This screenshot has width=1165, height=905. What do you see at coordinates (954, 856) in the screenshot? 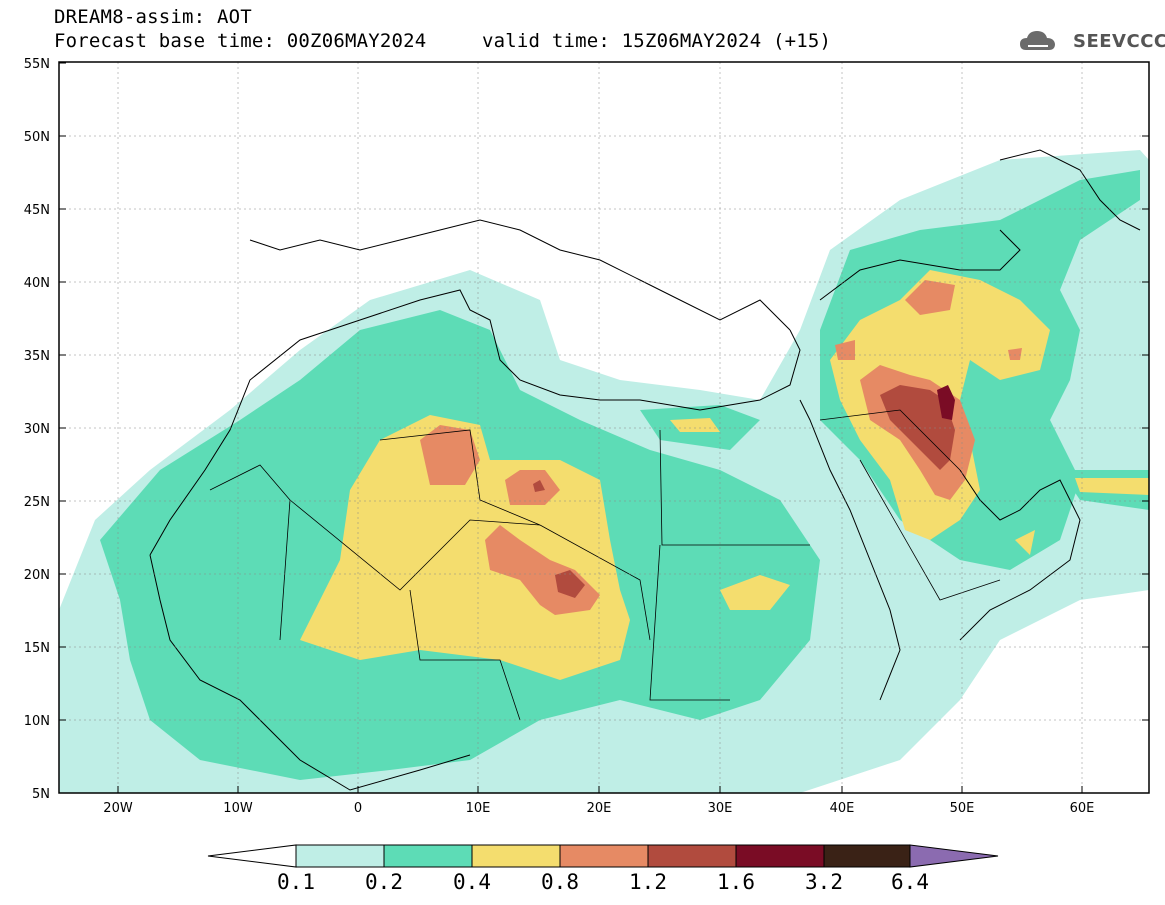
I see `colorbar-high-arrow` at bounding box center [954, 856].